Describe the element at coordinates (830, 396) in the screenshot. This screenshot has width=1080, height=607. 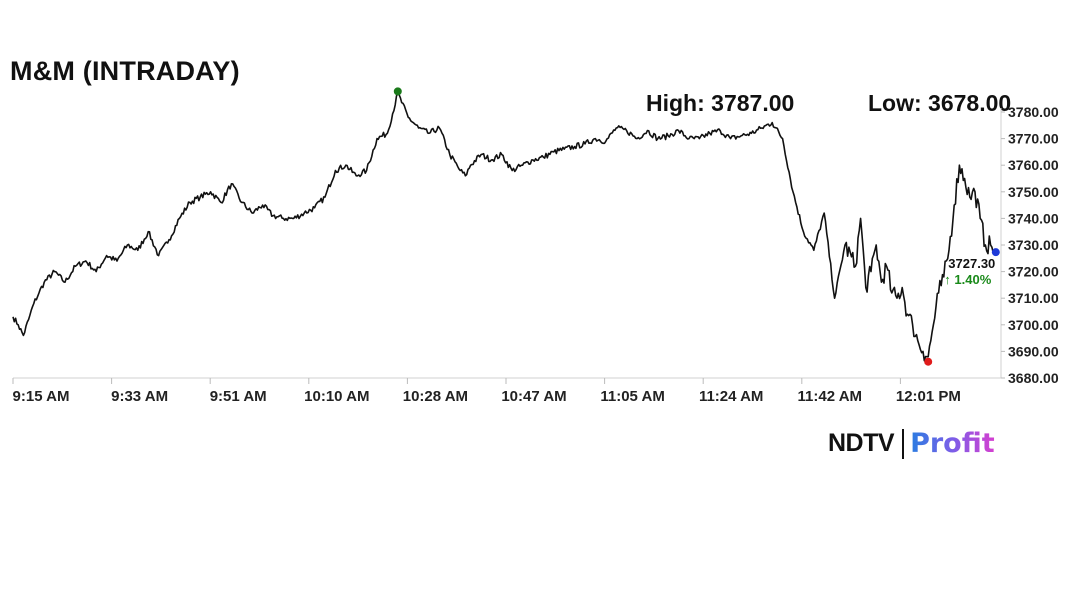
I see `x-tick-label: 11:42 AM` at that location.